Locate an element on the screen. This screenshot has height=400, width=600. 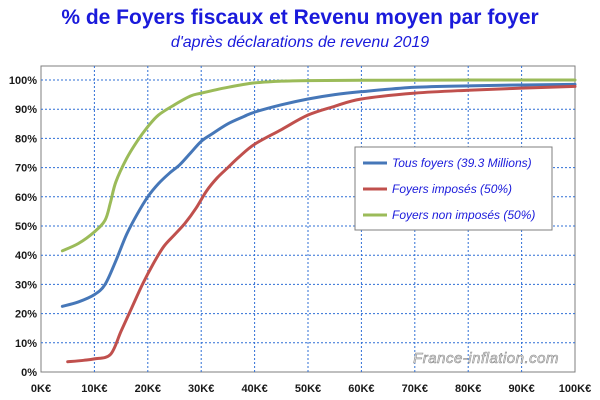
y-tick-label: 90% is located at coordinates (26, 110).